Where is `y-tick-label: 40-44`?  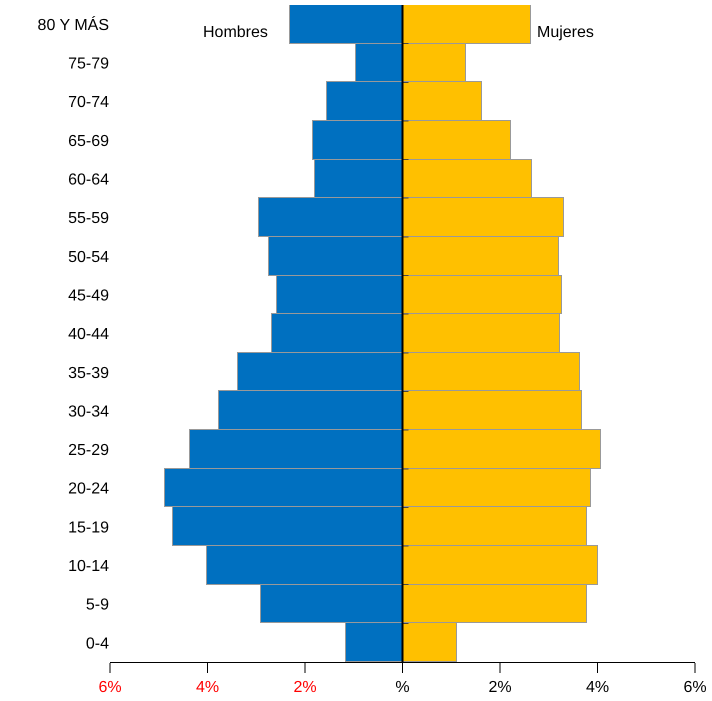
y-tick-label: 40-44 is located at coordinates (89, 335).